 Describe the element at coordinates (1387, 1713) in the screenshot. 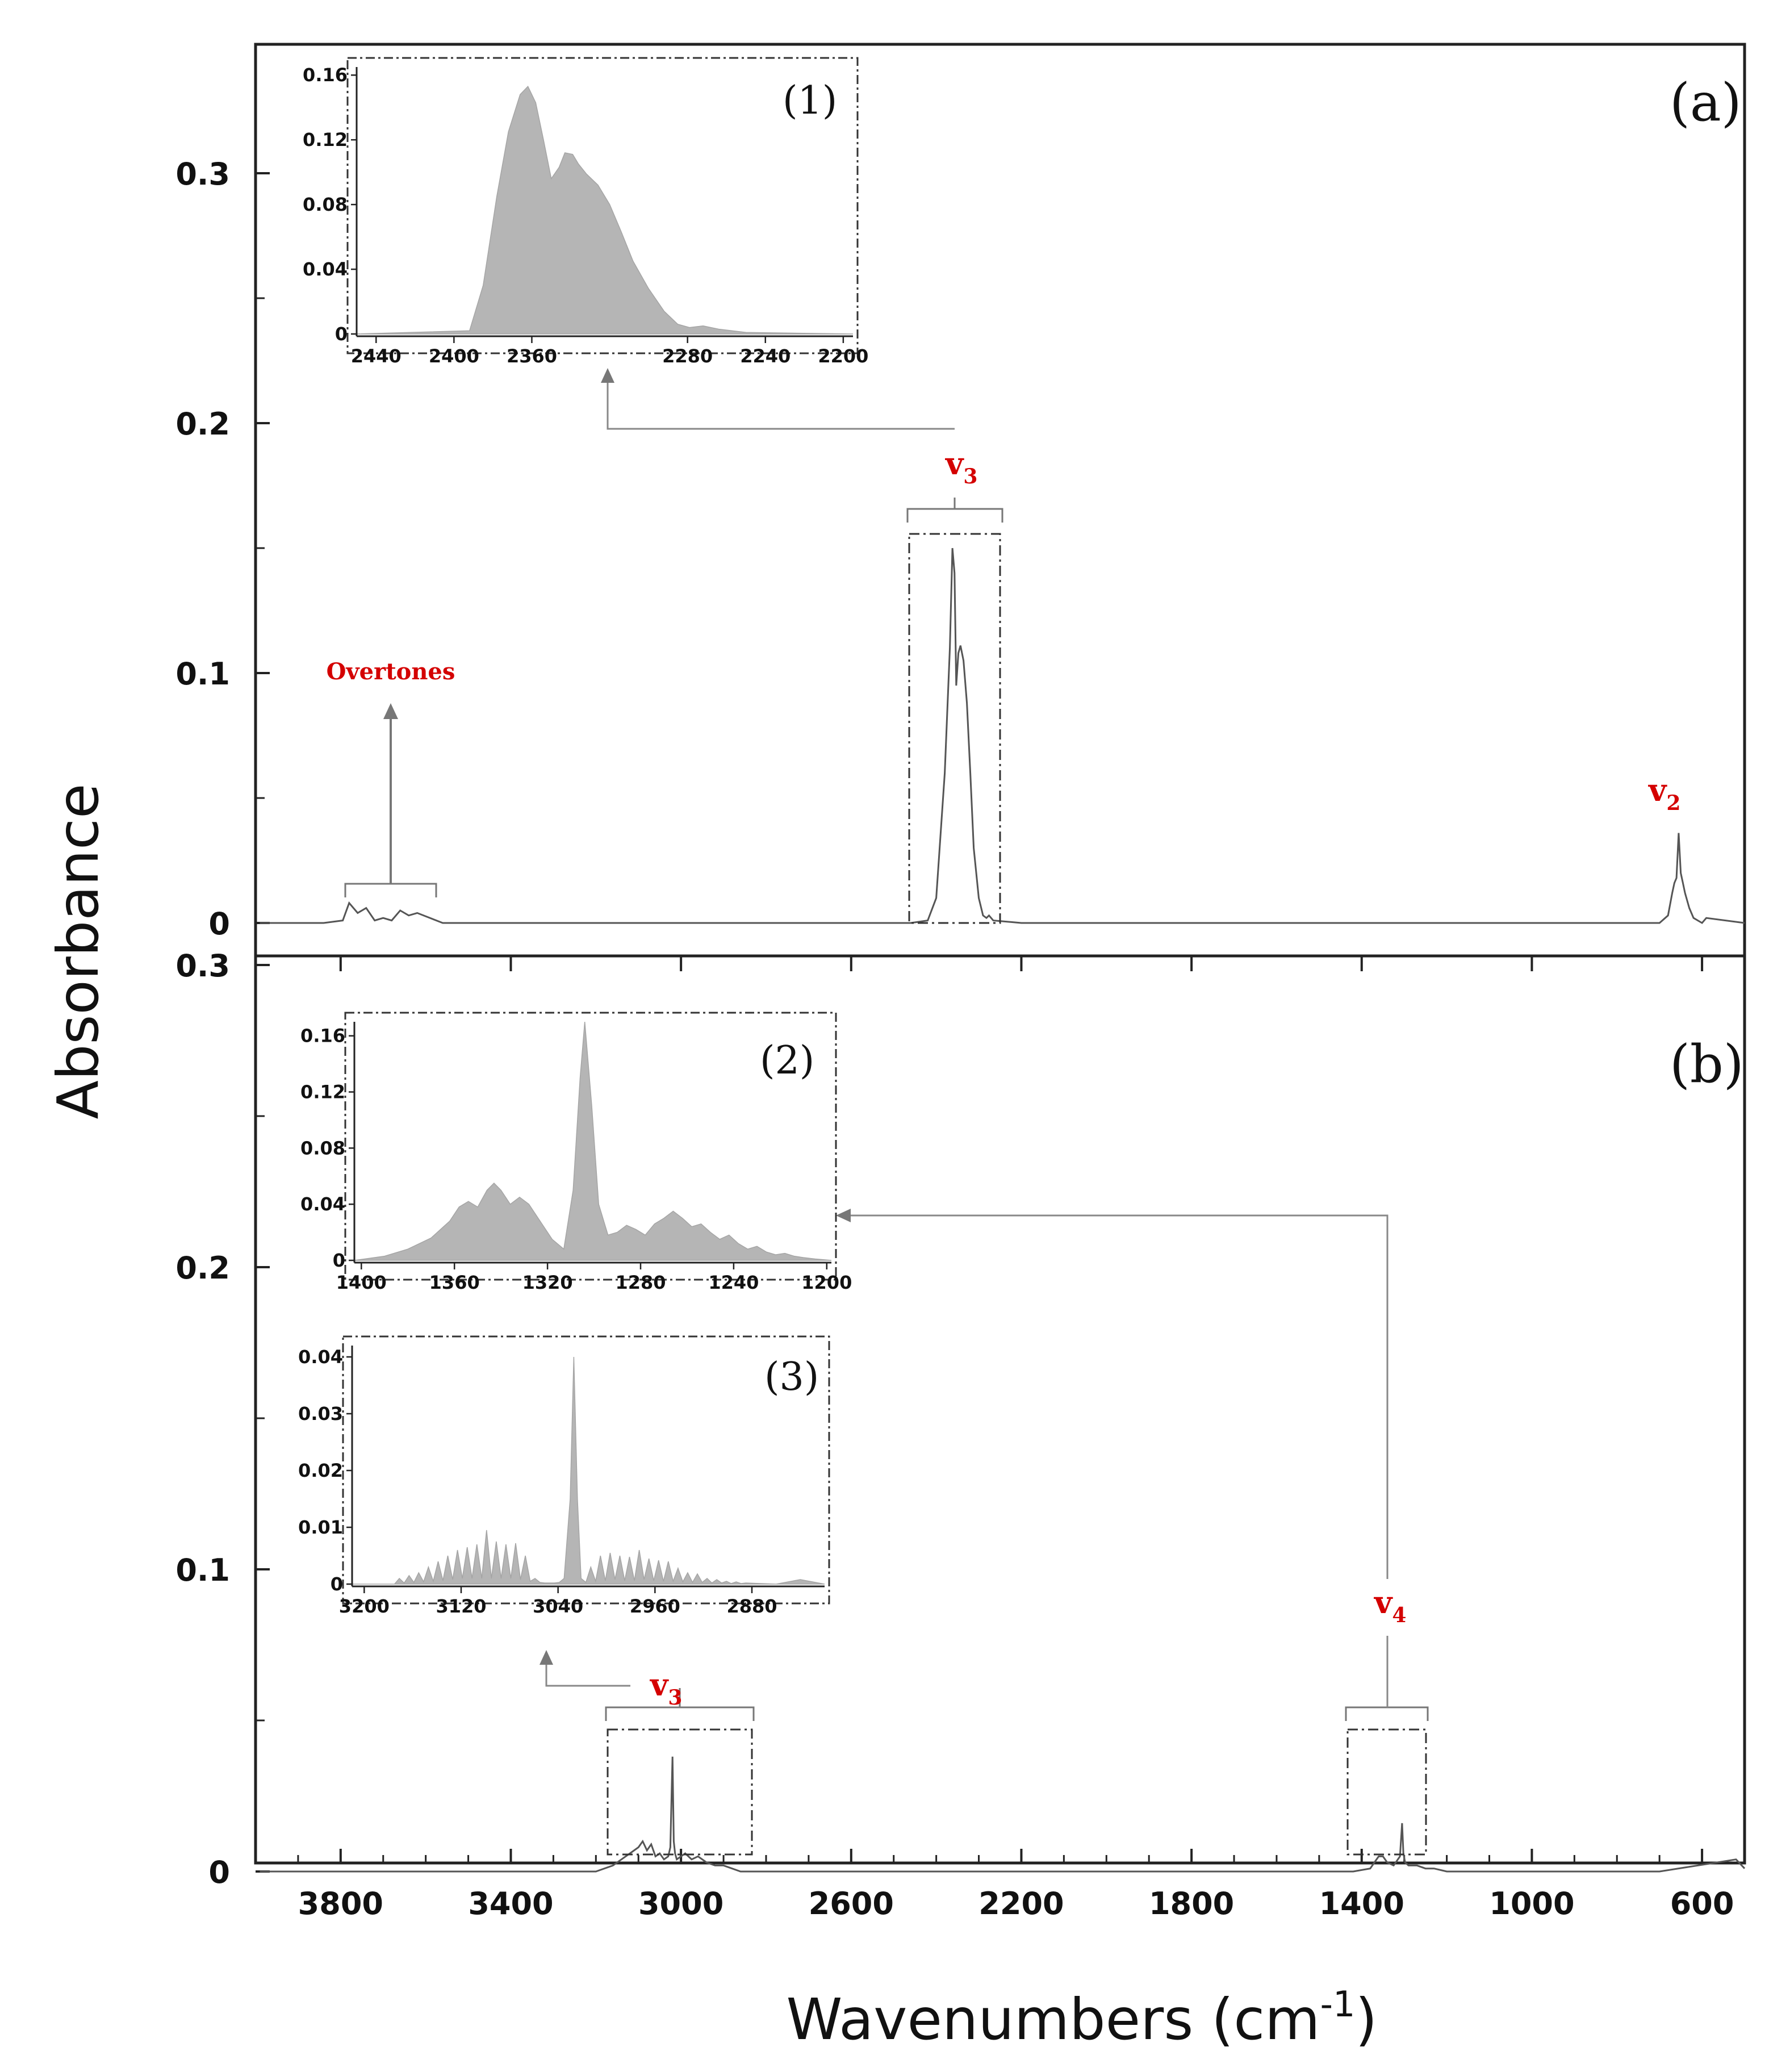

I see `v4-bracket` at that location.